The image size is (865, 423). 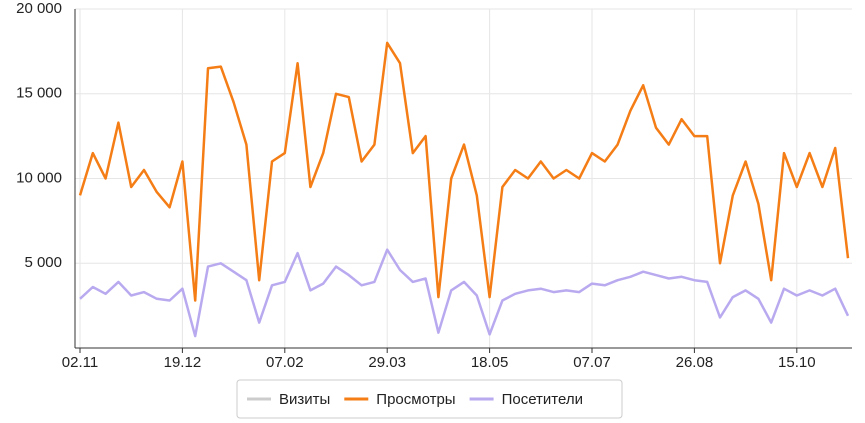 I want to click on x-tick-label: 26.08, so click(x=695, y=362).